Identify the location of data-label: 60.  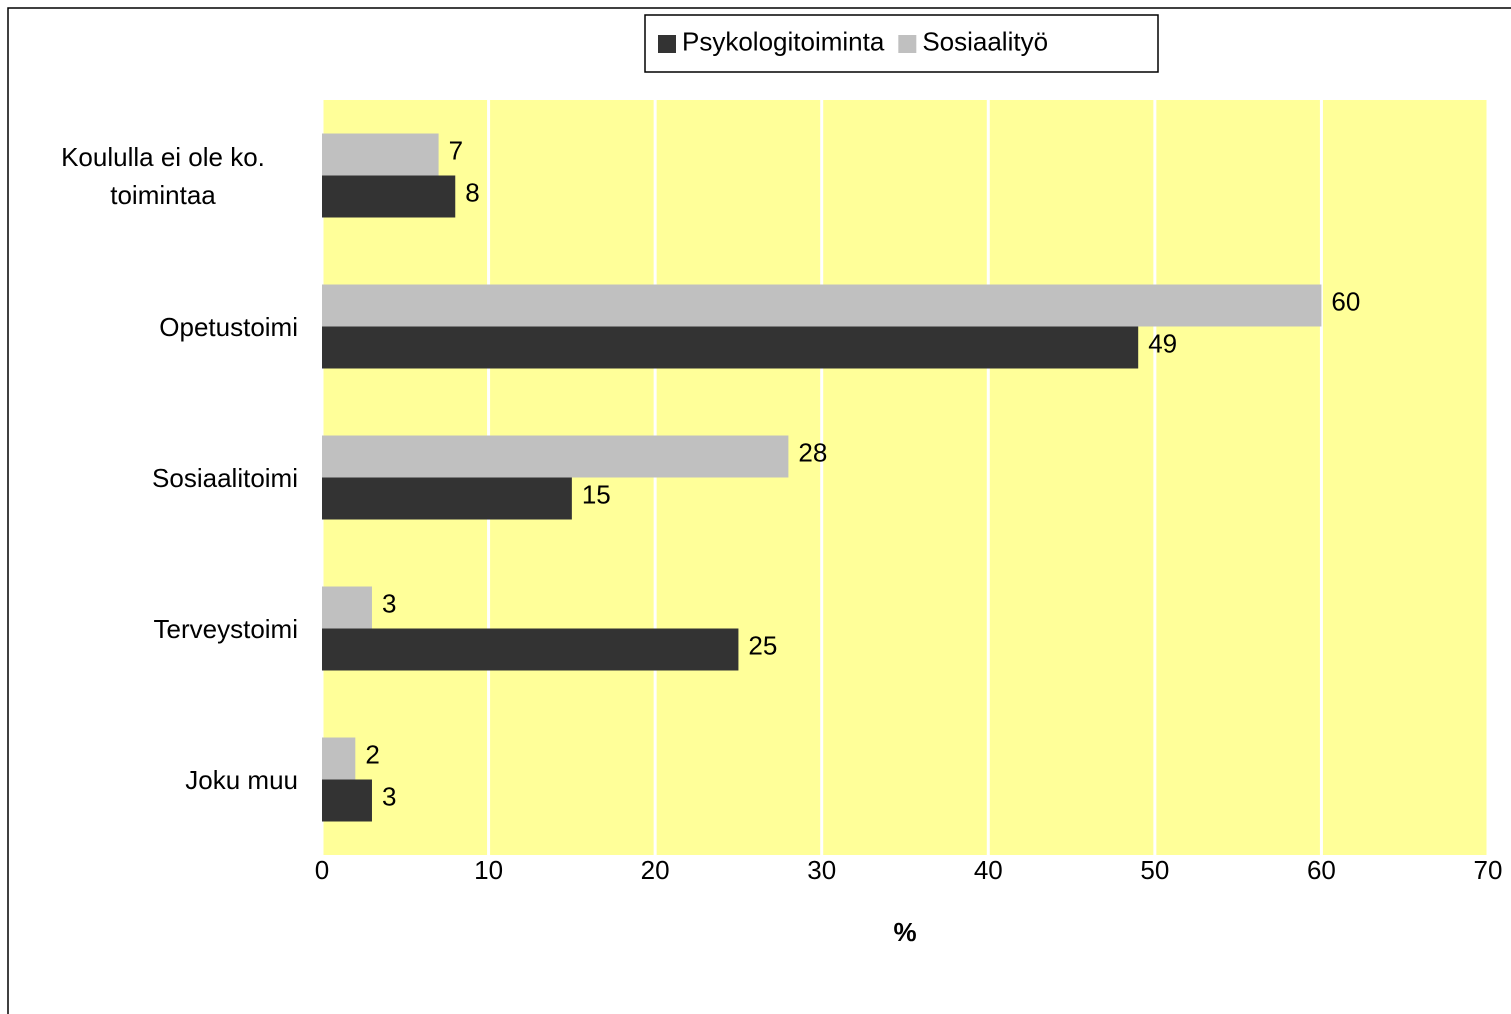
(1345, 301).